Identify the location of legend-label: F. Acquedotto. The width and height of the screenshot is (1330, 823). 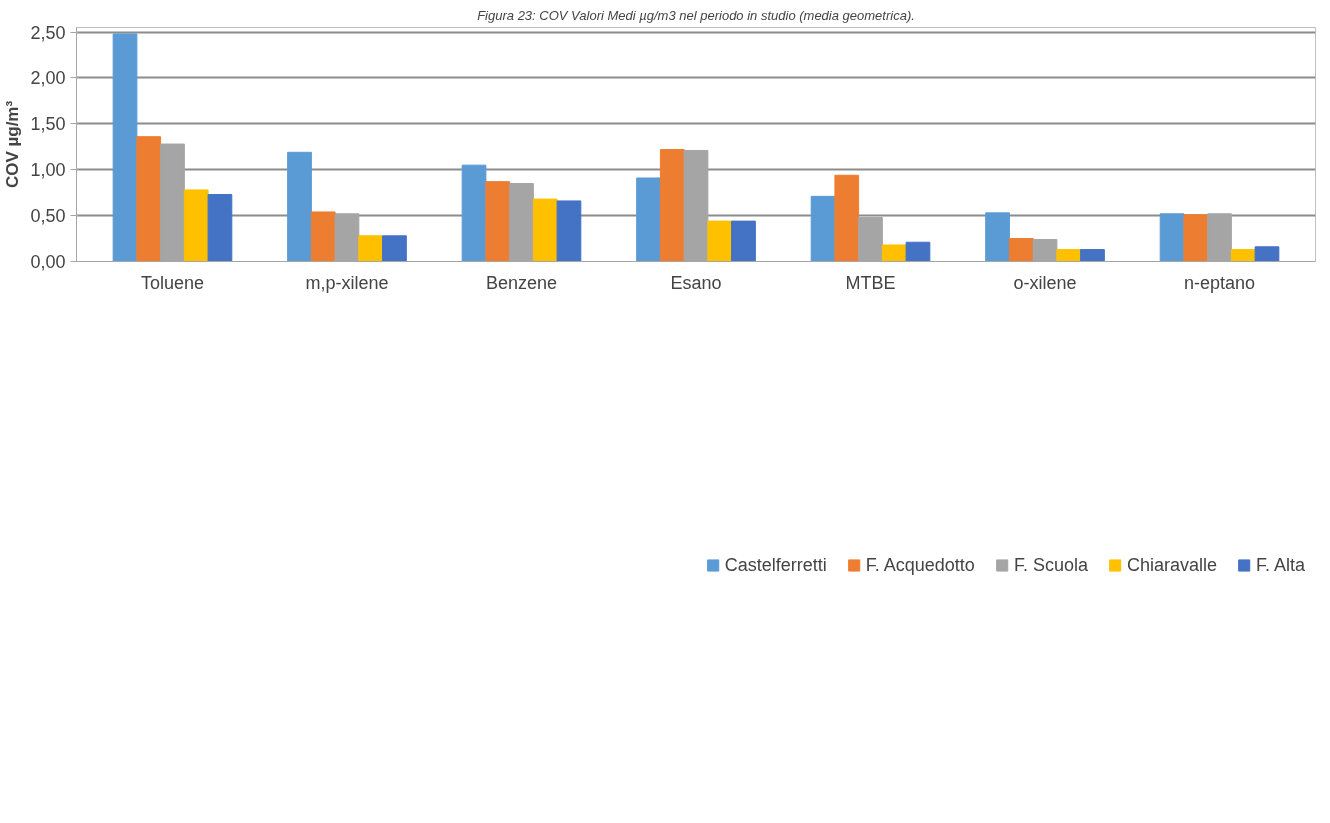
(920, 565).